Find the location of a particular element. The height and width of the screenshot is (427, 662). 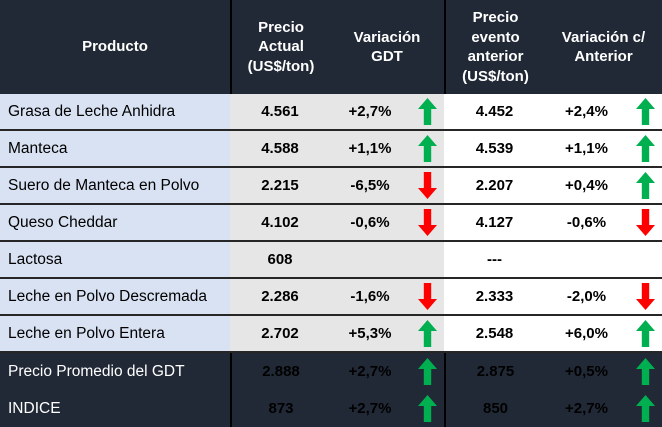

product-name: Leche en Polvo Entera is located at coordinates (115, 333).